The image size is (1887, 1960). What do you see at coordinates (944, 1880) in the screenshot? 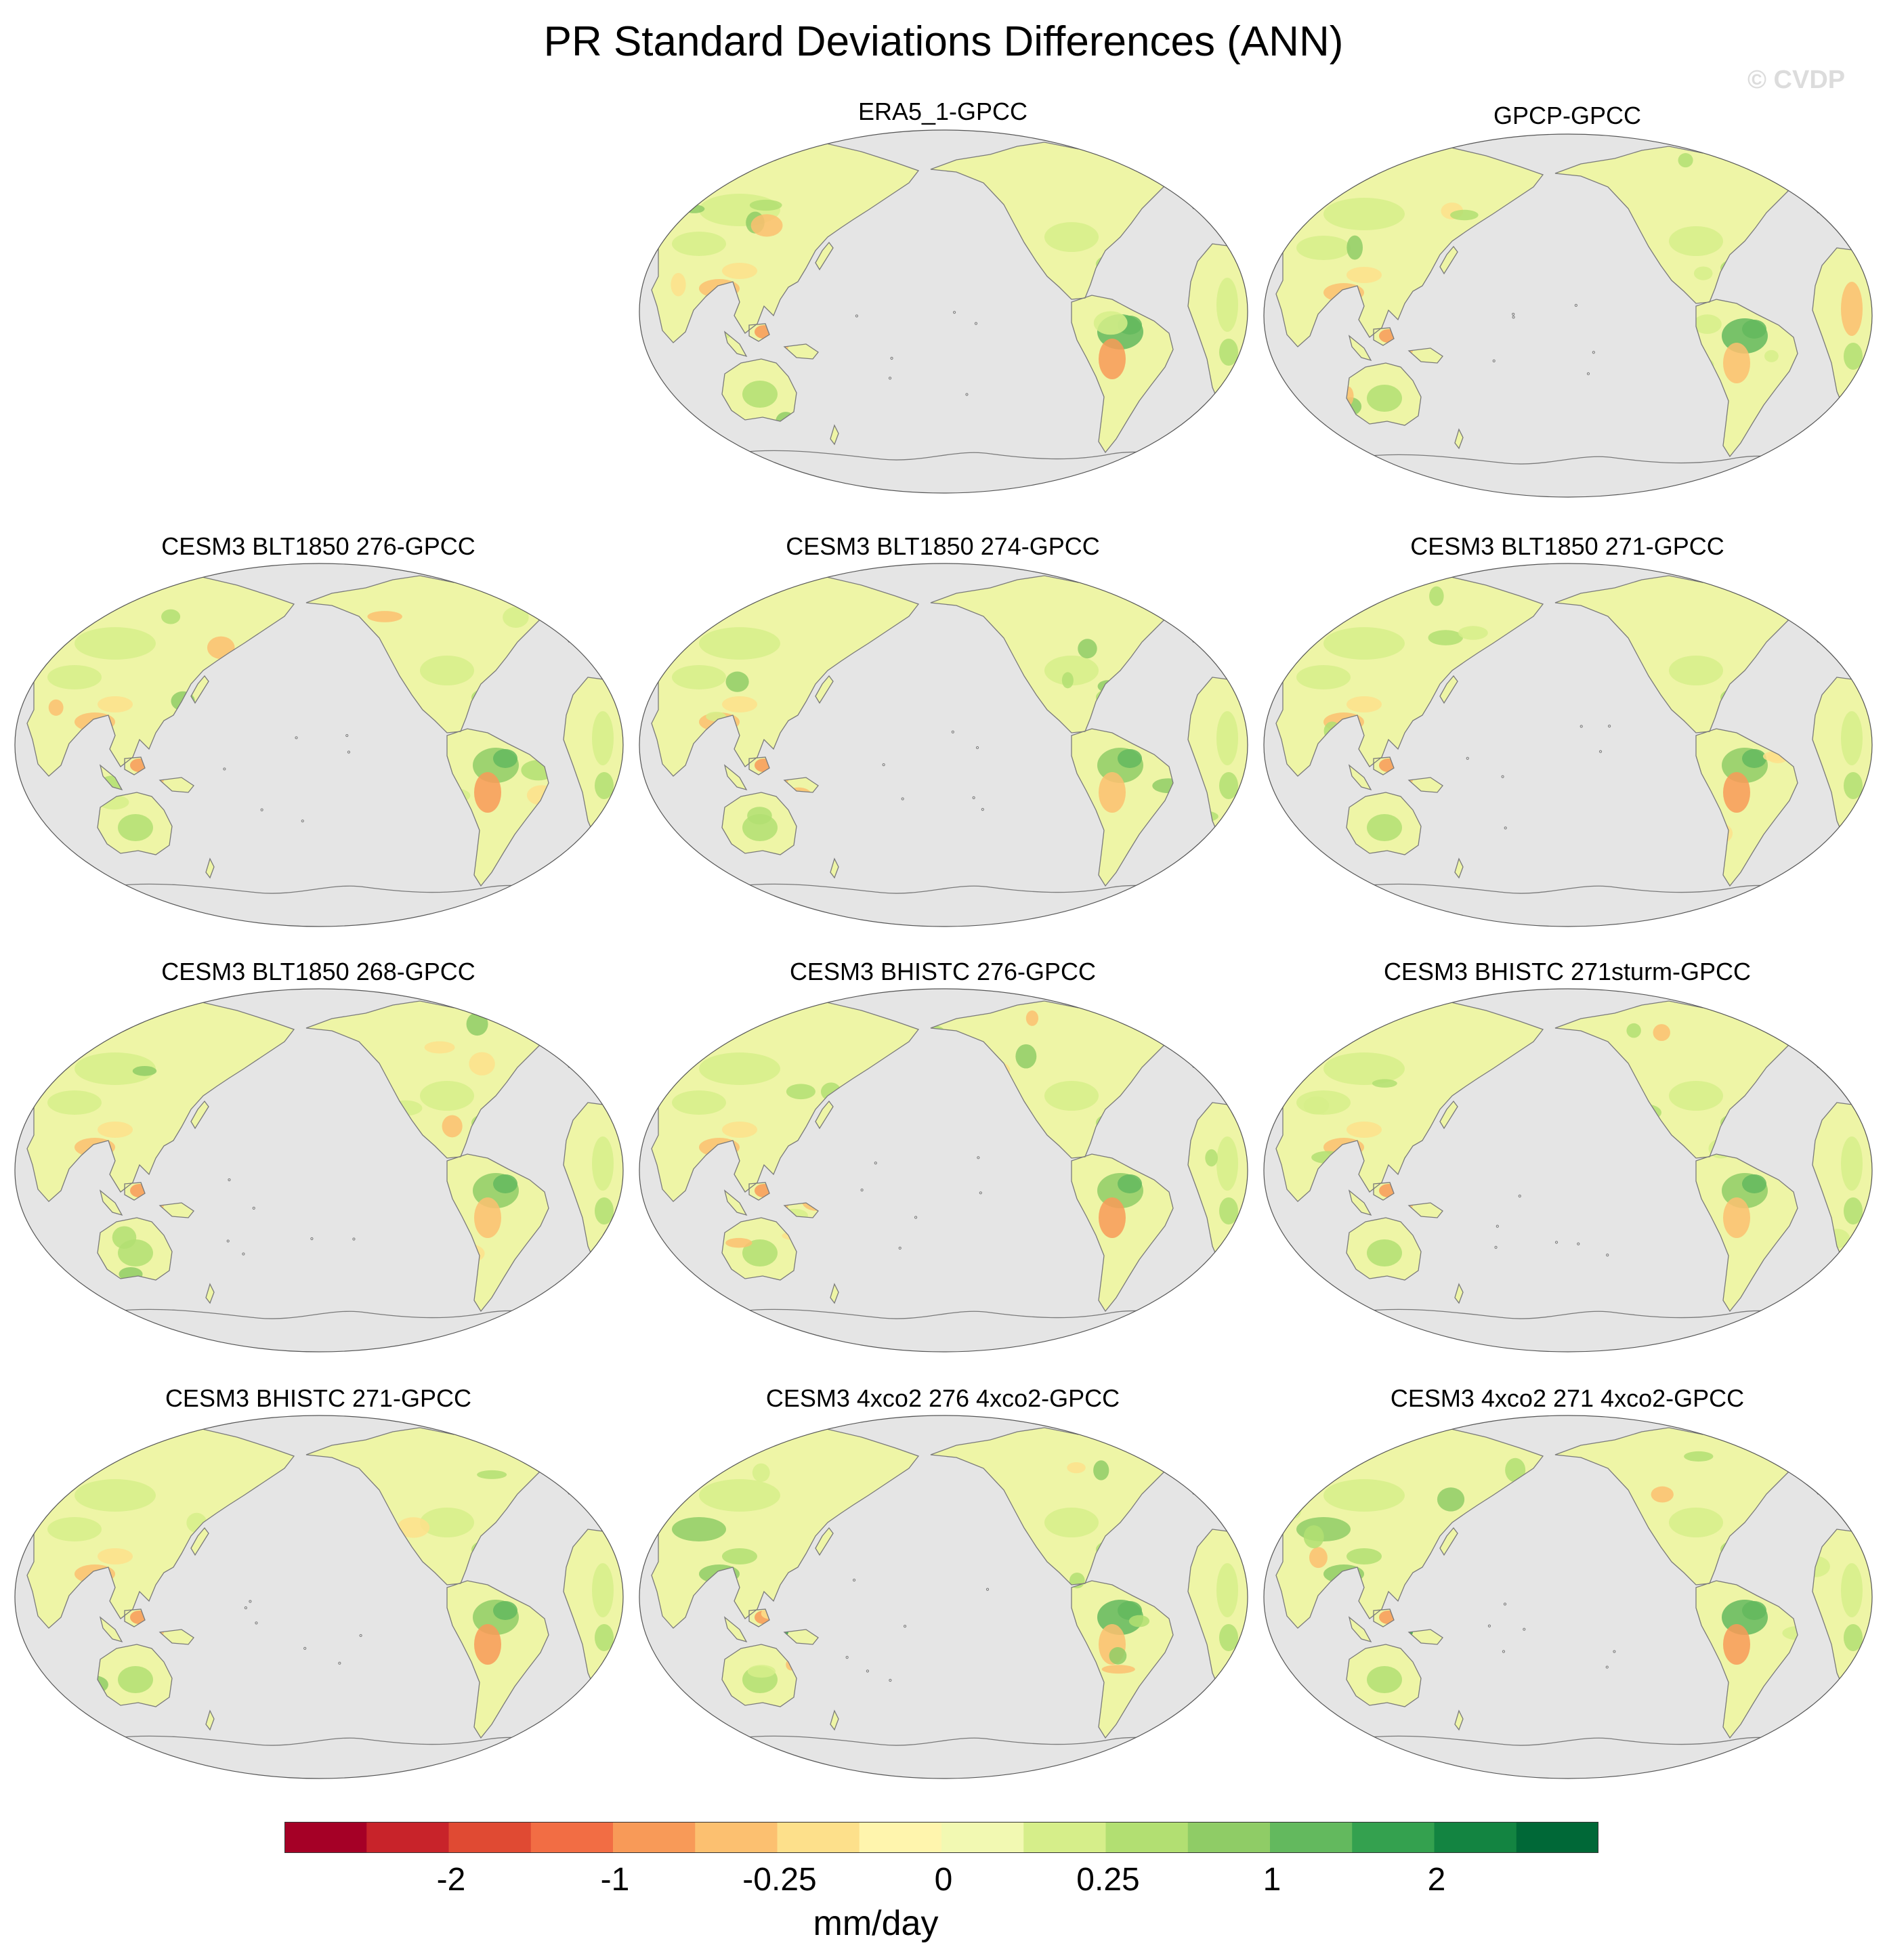
I see `colorbar-label: 0` at bounding box center [944, 1880].